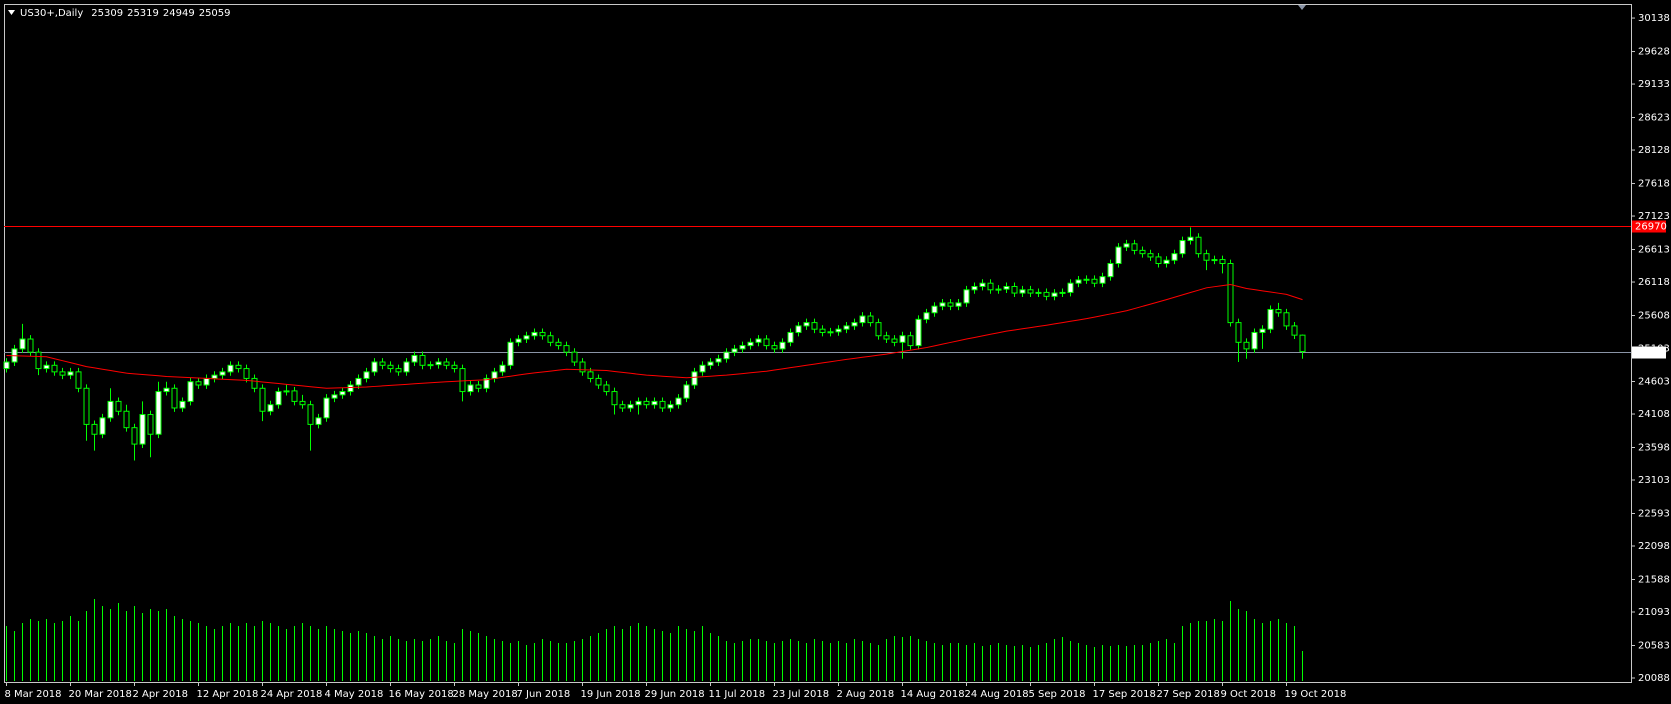 The height and width of the screenshot is (704, 1671). Describe the element at coordinates (228, 694) in the screenshot. I see `x-tick-label: 12 Apr 2018` at that location.